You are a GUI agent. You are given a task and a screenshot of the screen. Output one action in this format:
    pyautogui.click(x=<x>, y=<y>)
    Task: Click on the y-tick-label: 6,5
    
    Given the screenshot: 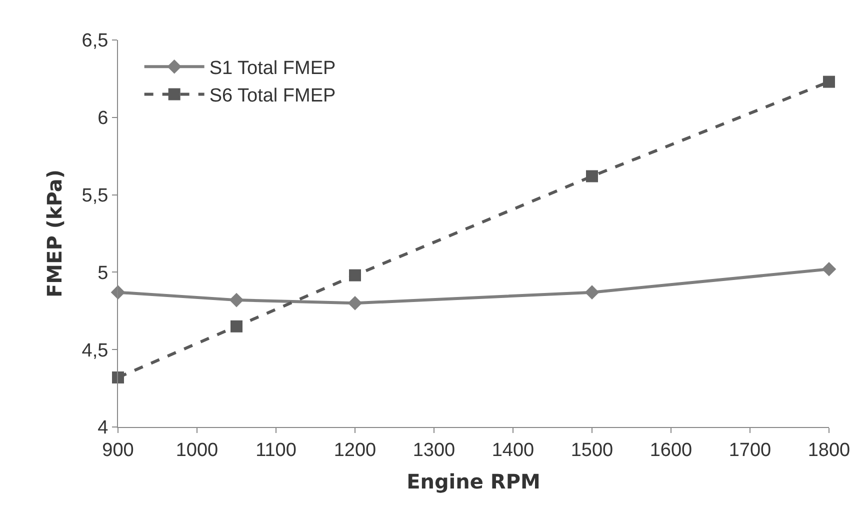 What is the action you would take?
    pyautogui.click(x=95, y=41)
    